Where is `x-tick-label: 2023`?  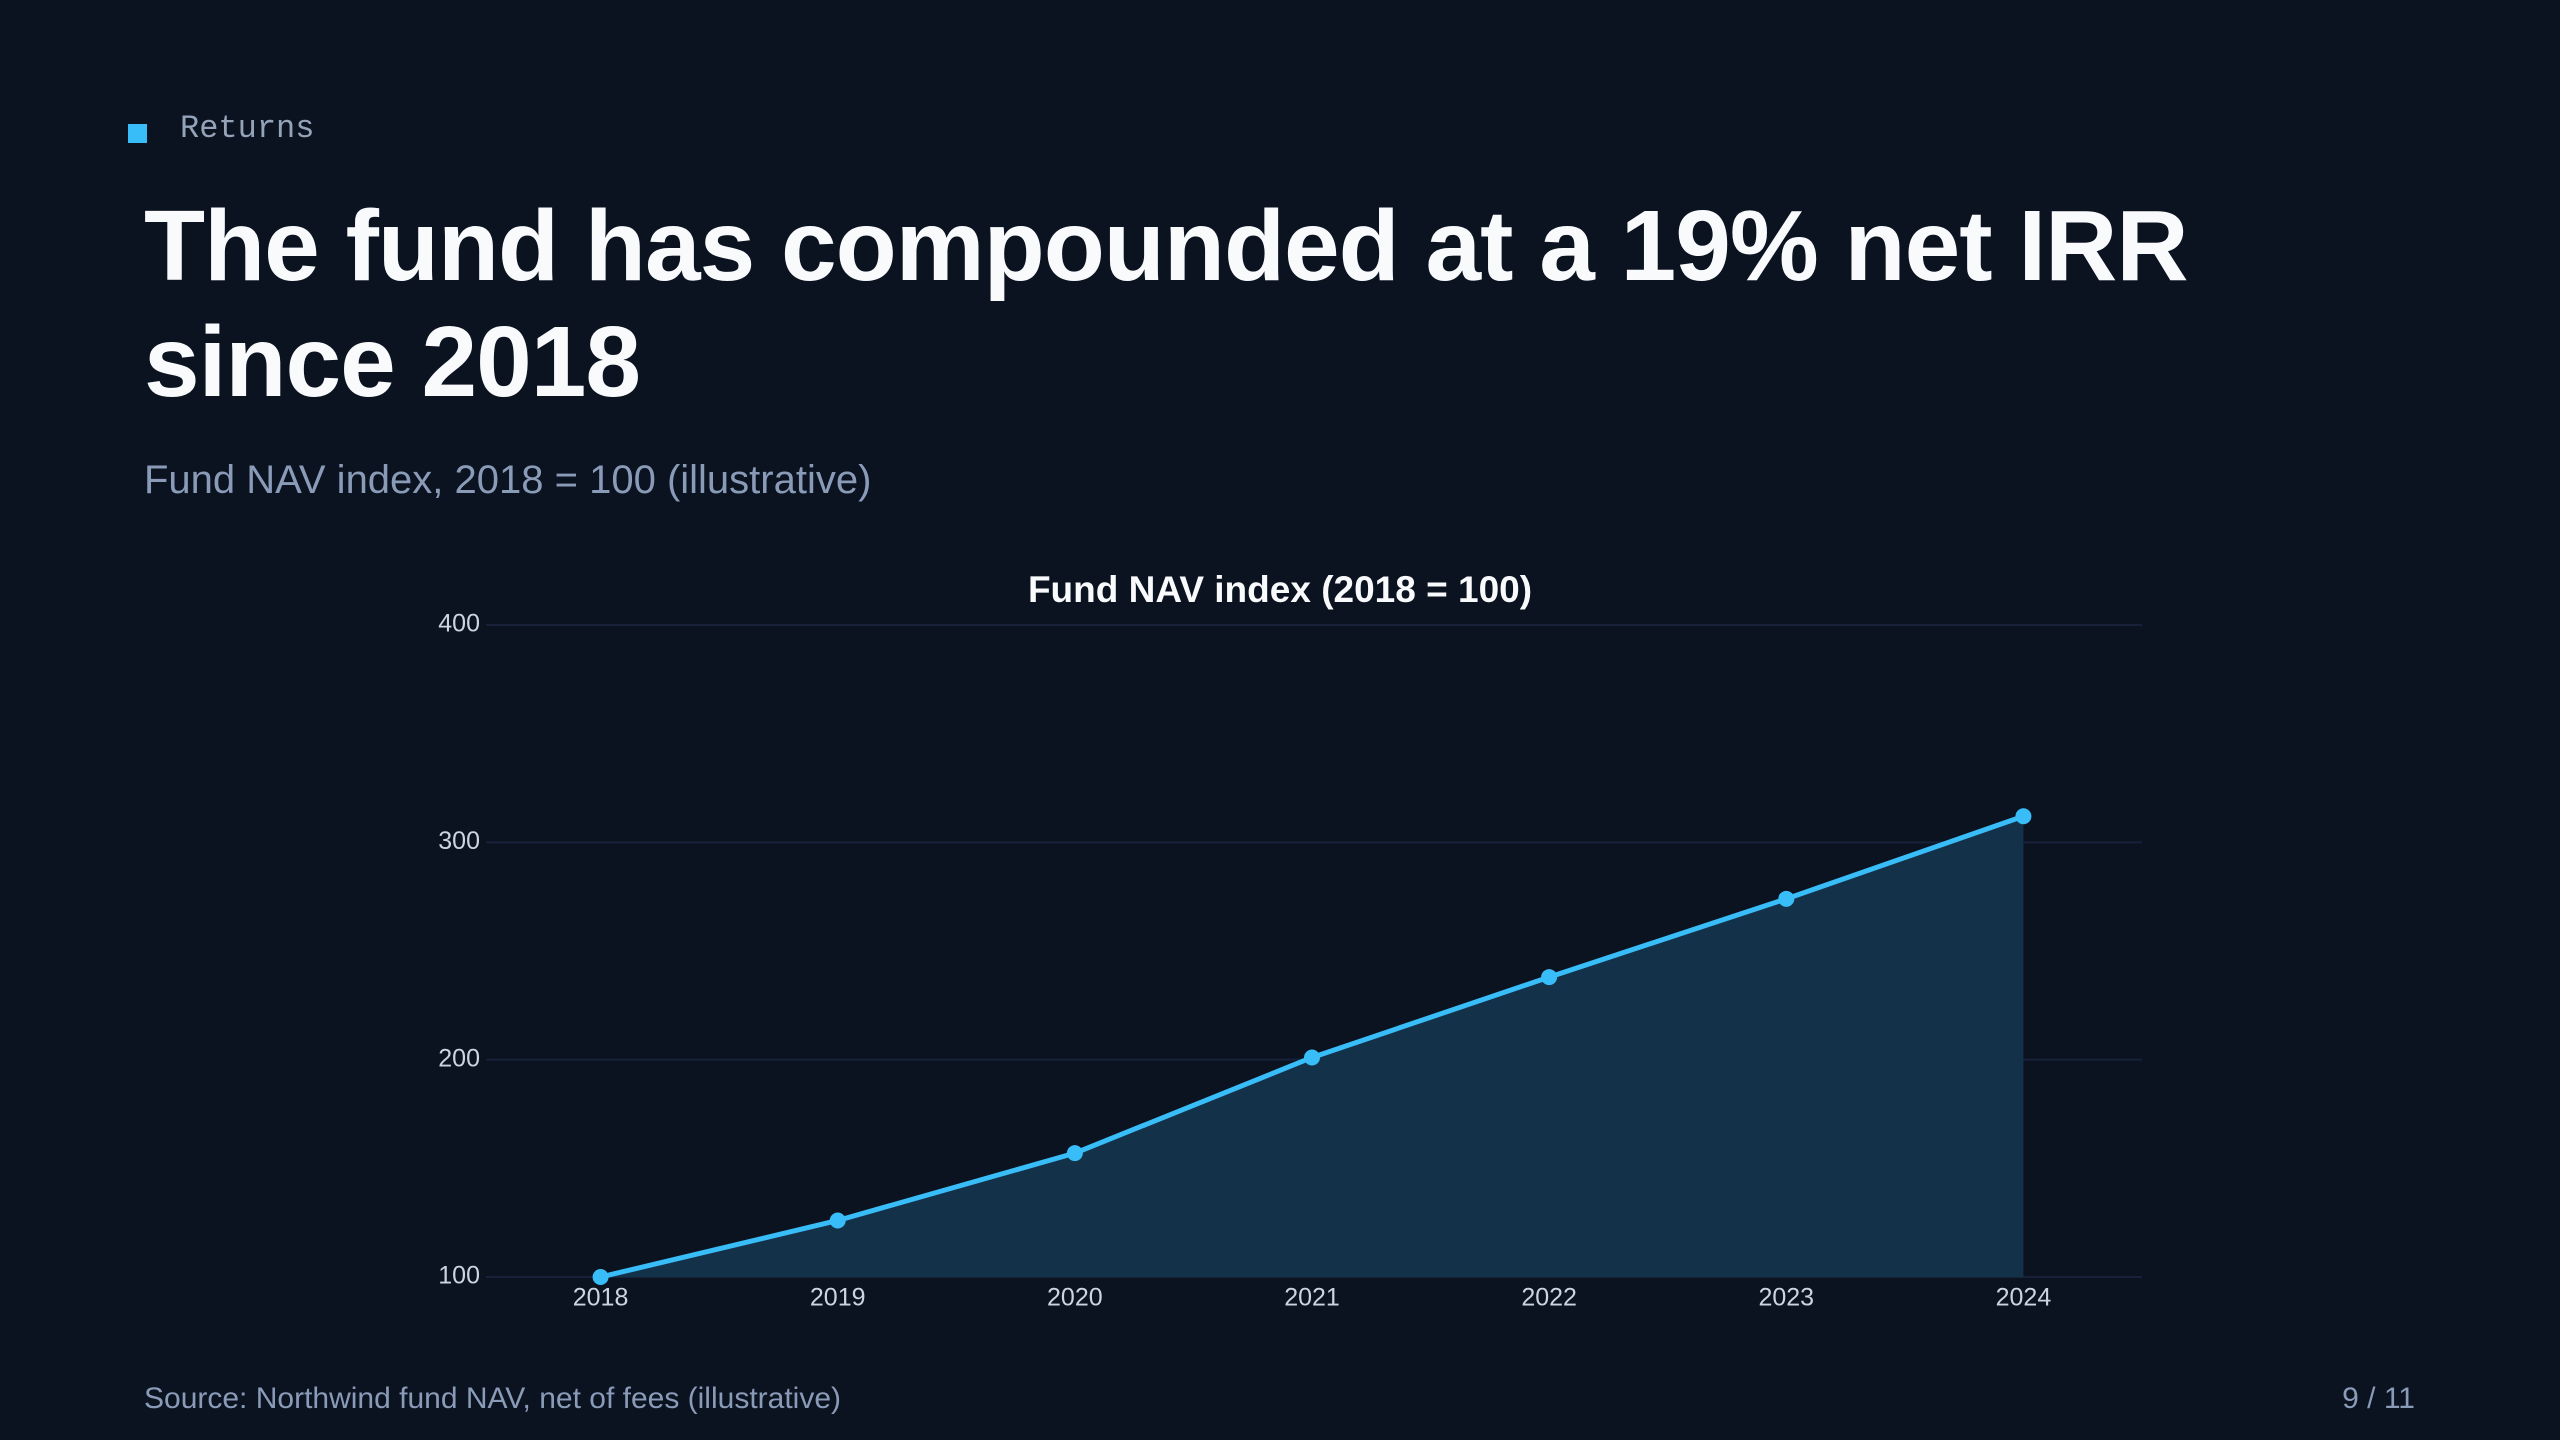 x-tick-label: 2023 is located at coordinates (1786, 1298).